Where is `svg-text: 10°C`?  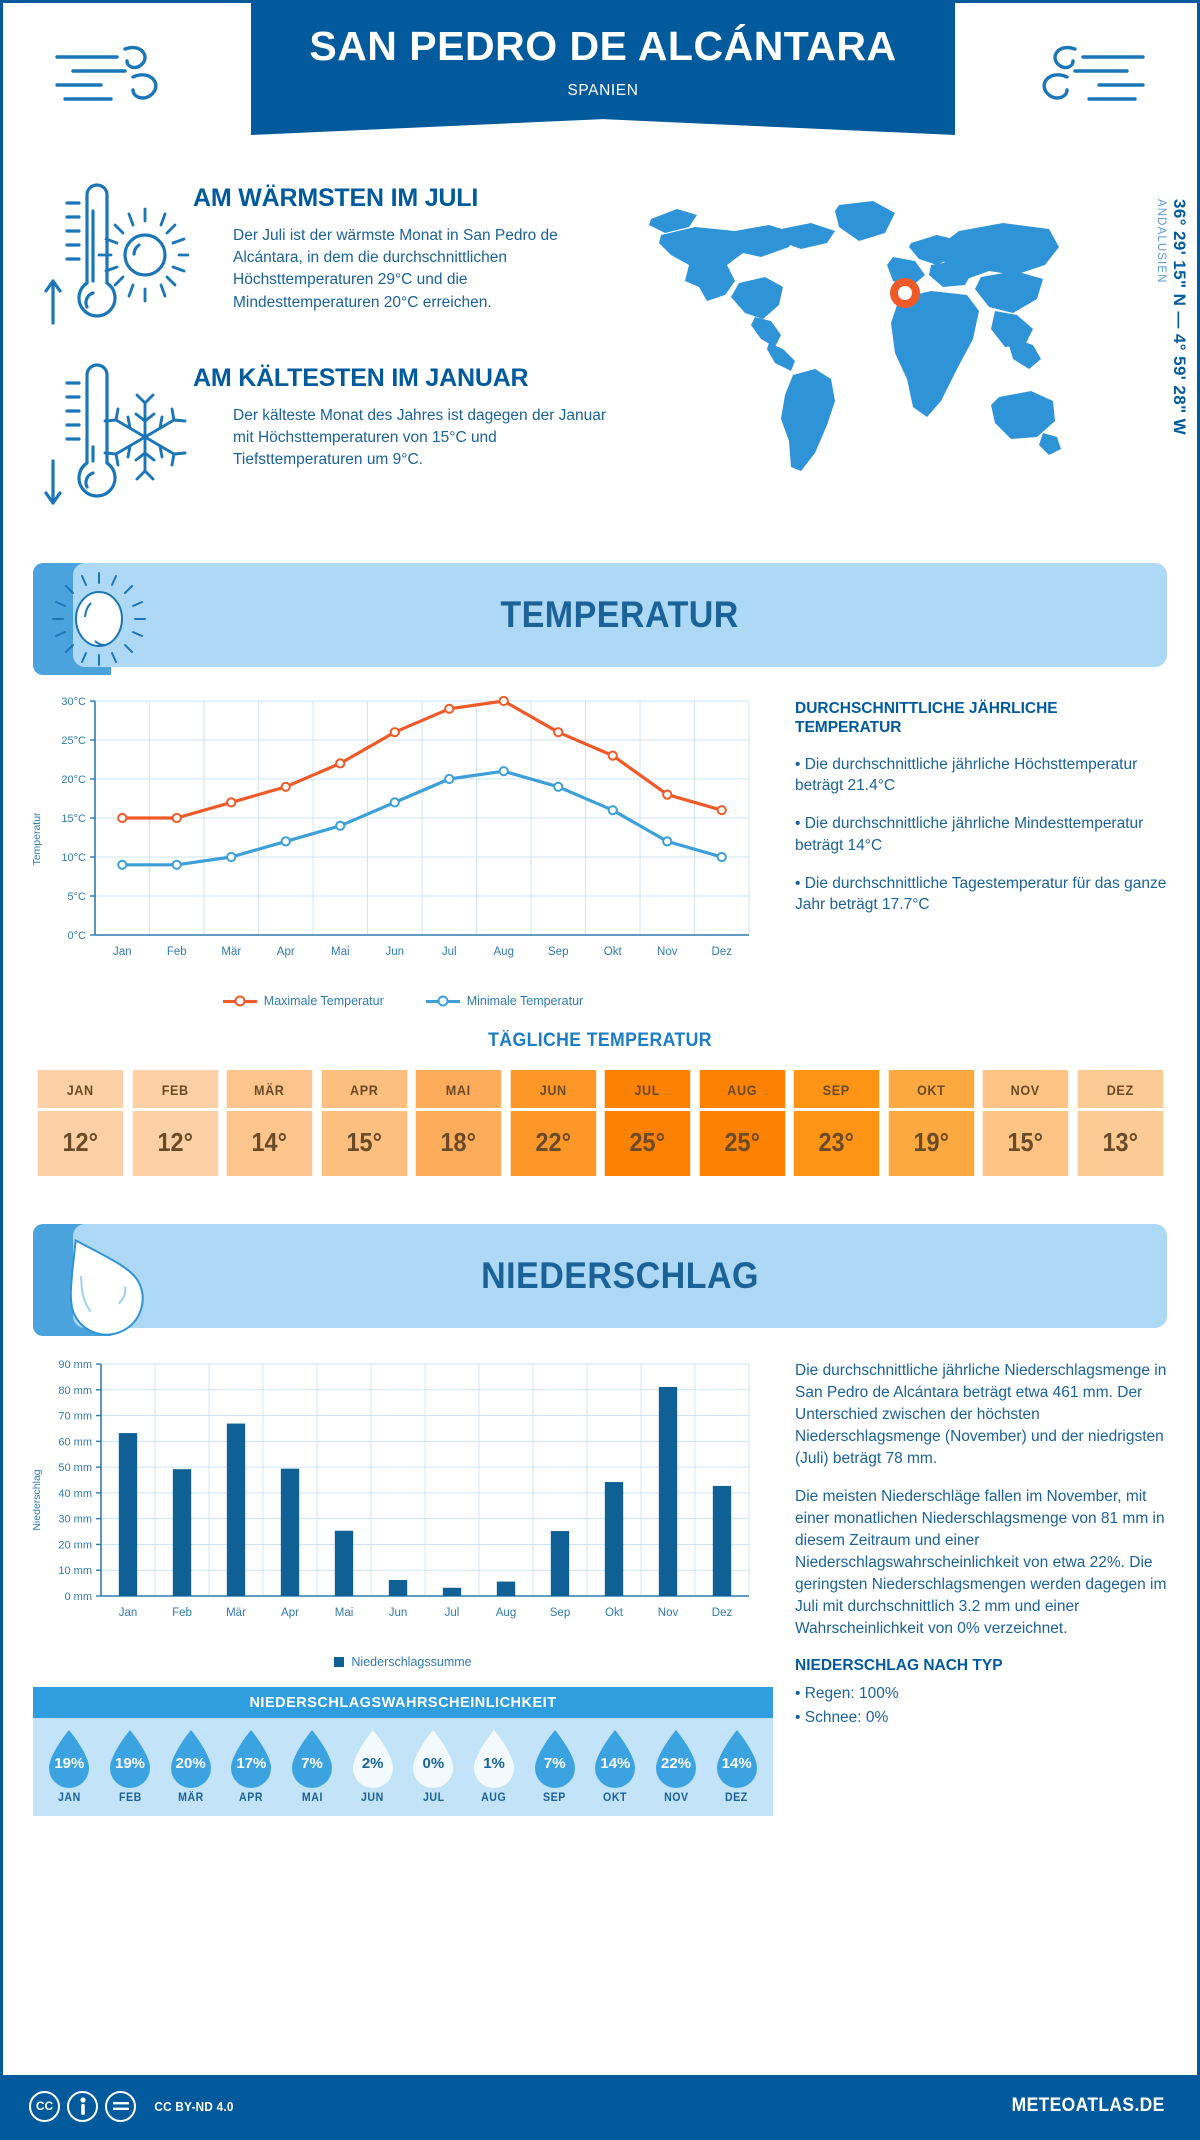
svg-text: 10°C is located at coordinates (73, 858).